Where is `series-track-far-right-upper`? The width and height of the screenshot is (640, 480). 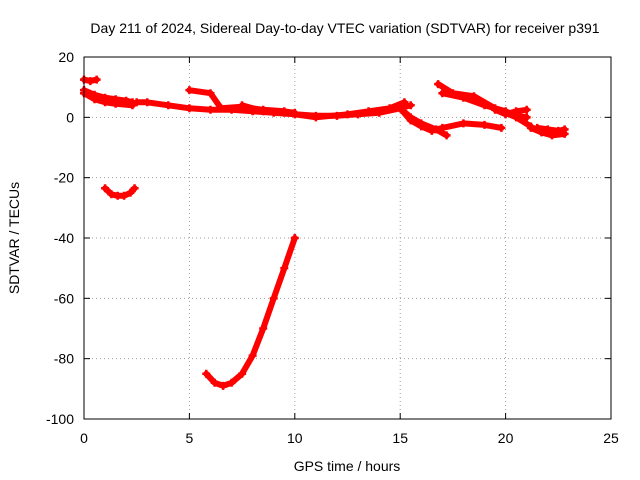 series-track-far-right-upper is located at coordinates (551, 129).